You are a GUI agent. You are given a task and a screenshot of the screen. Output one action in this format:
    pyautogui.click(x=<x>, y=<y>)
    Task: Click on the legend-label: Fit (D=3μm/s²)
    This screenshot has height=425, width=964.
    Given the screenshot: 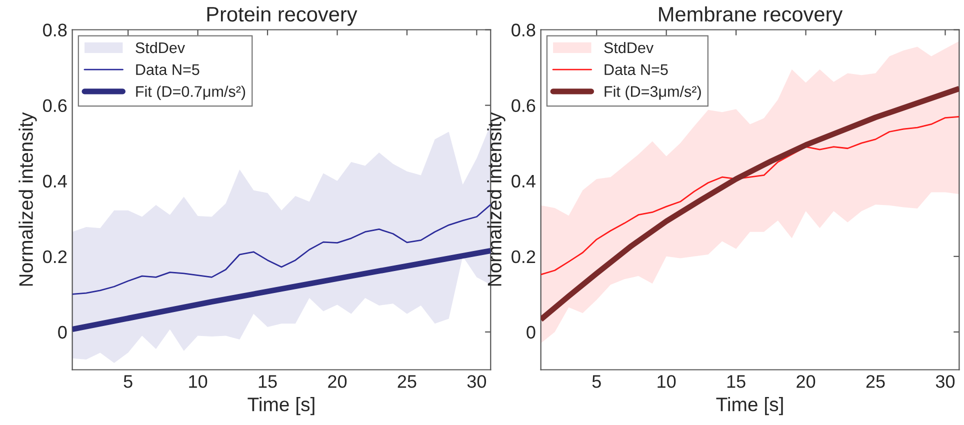 What is the action you would take?
    pyautogui.click(x=652, y=93)
    